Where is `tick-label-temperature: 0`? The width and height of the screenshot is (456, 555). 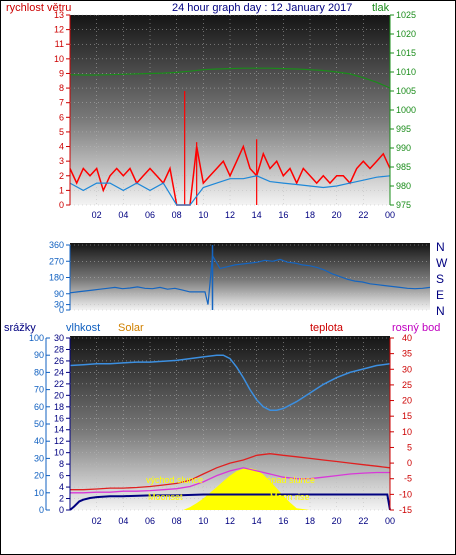
tick-label-temperature: 0 is located at coordinates (409, 463).